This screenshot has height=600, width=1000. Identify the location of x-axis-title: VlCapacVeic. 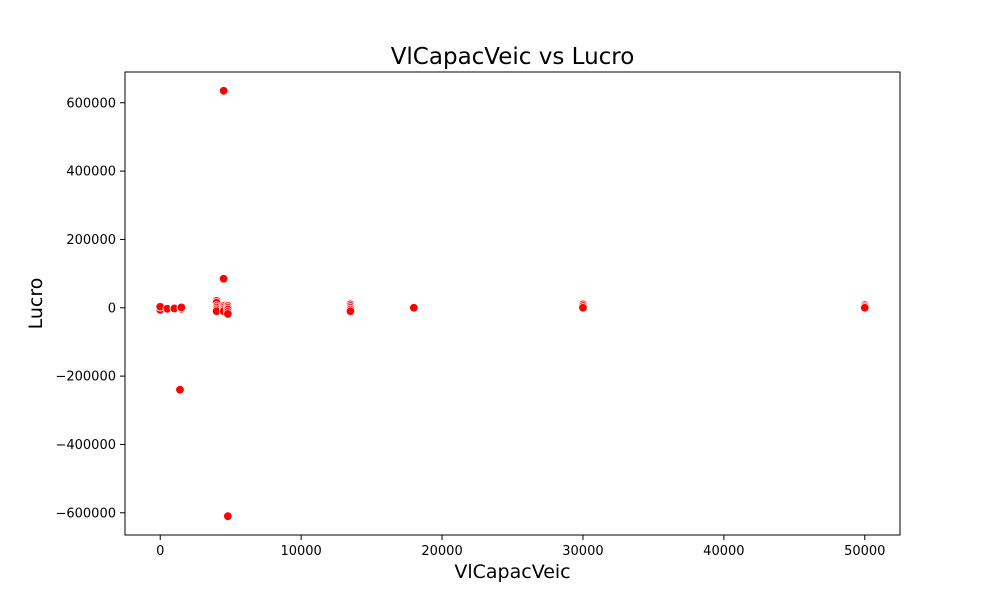
(512, 572).